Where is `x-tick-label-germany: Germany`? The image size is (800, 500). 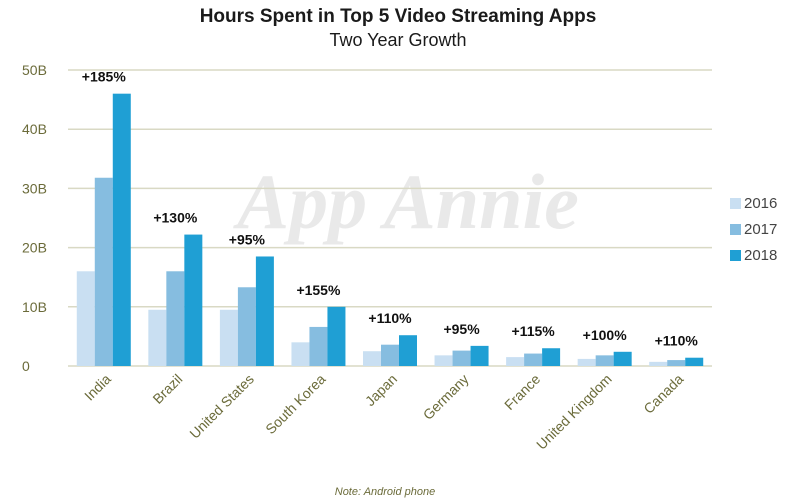
x-tick-label-germany: Germany is located at coordinates (446, 397).